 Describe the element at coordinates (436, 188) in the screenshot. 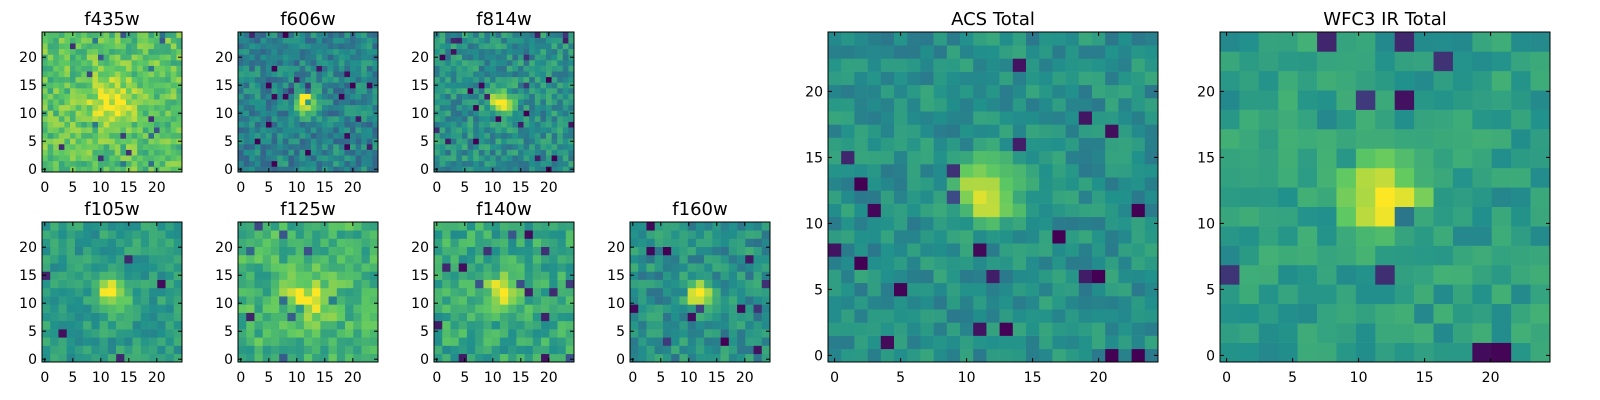

I see `x-tick-label: 0` at that location.